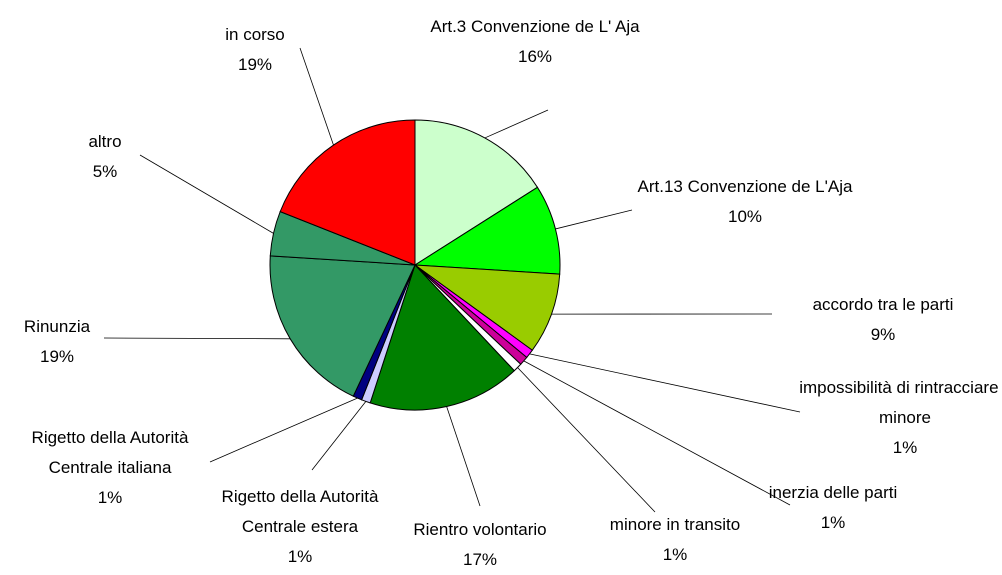  I want to click on category-label: Art.13 Convenzione de L'Aja, so click(745, 187).